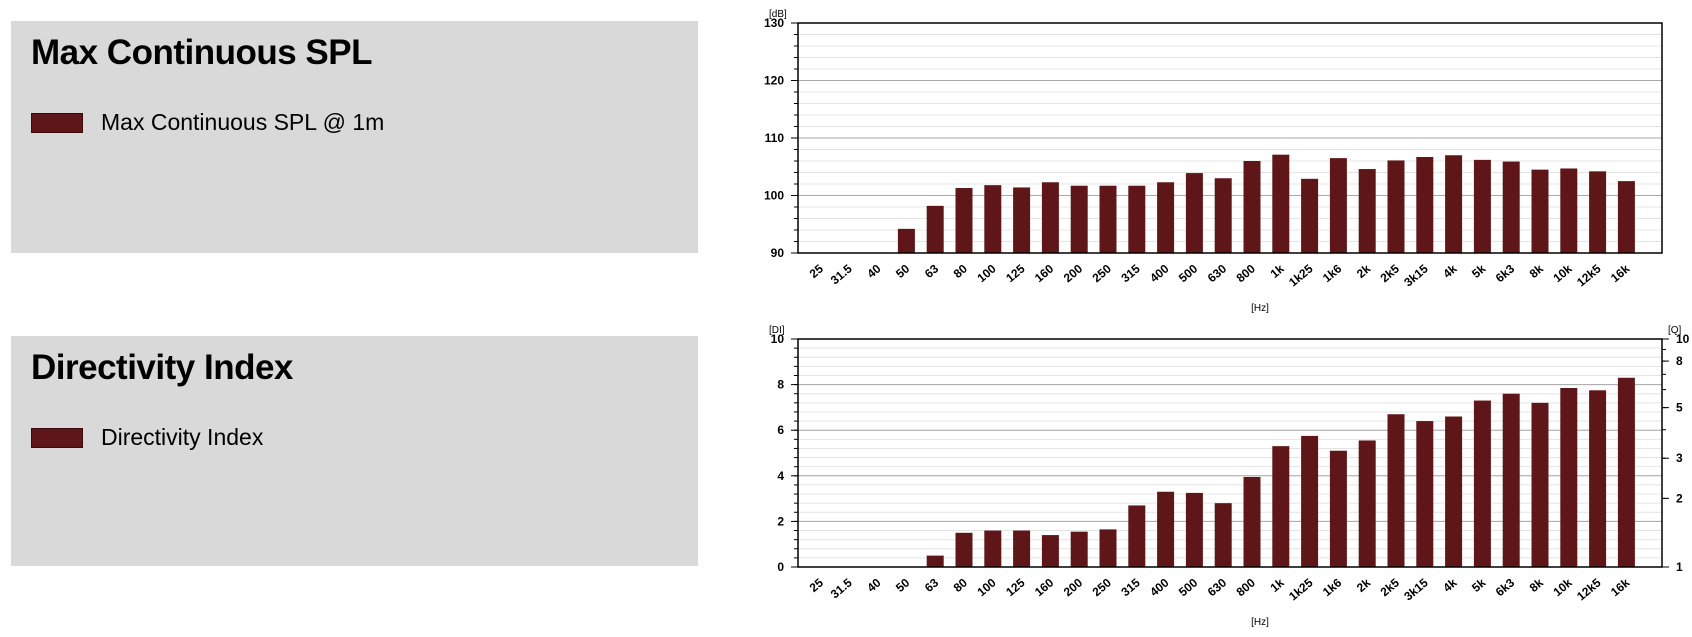 Image resolution: width=1692 pixels, height=637 pixels. I want to click on spl-legend-swatch, so click(57, 123).